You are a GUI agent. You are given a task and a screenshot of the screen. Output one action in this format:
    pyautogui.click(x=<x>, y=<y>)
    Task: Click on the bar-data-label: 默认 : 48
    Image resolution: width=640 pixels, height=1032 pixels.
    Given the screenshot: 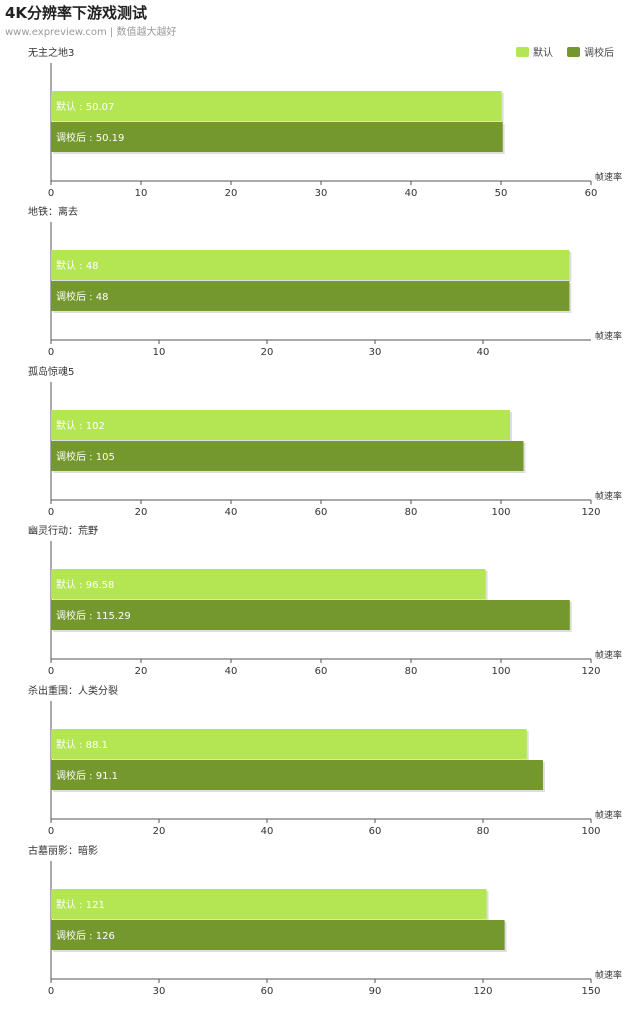 What is the action you would take?
    pyautogui.click(x=77, y=265)
    